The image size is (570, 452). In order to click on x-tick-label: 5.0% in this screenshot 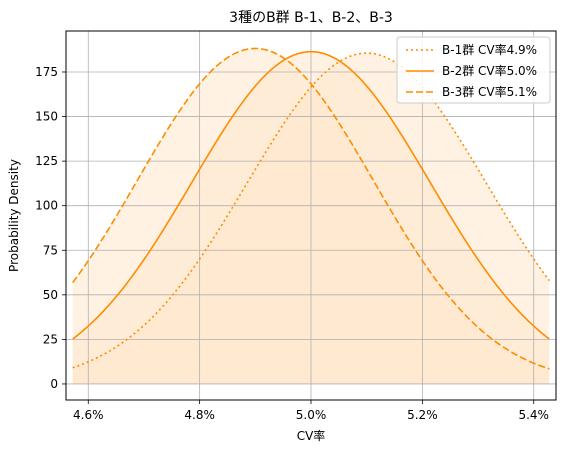, I will do `click(311, 415)`.